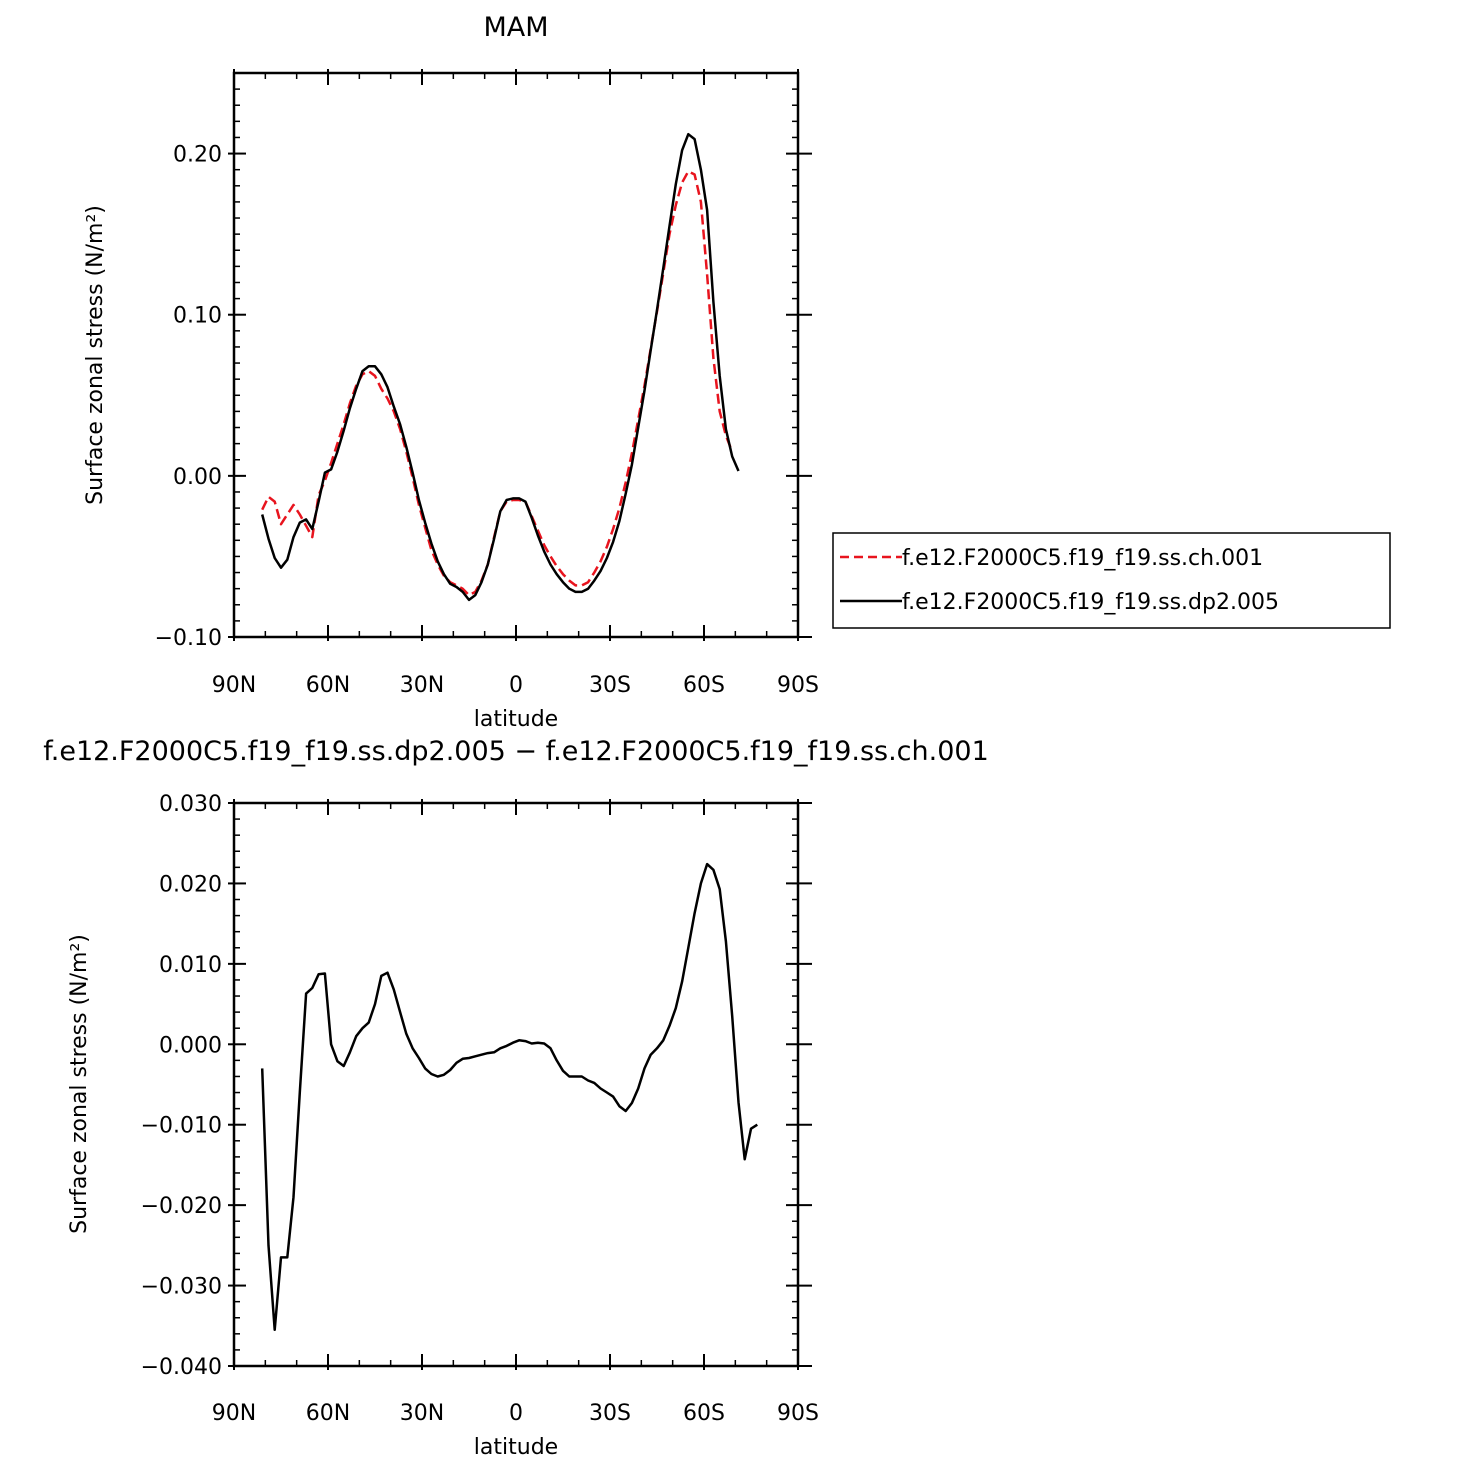 Image resolution: width=1470 pixels, height=1469 pixels. What do you see at coordinates (181, 1287) in the screenshot?
I see `y-tick-label: −0.030` at bounding box center [181, 1287].